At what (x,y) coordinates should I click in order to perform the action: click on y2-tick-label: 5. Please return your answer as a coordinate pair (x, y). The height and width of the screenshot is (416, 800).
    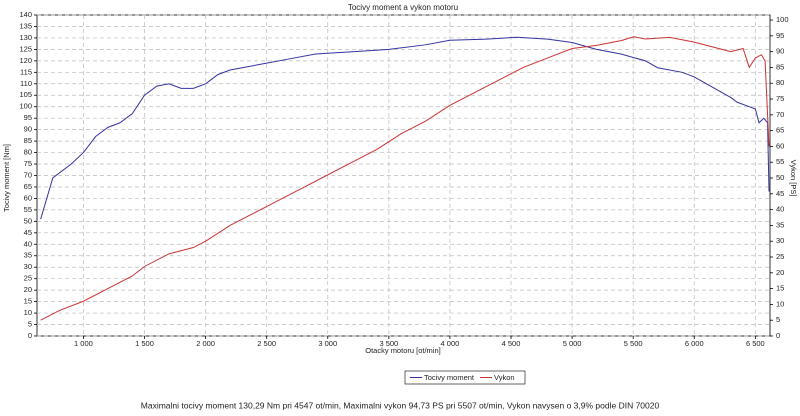
    Looking at the image, I should click on (778, 319).